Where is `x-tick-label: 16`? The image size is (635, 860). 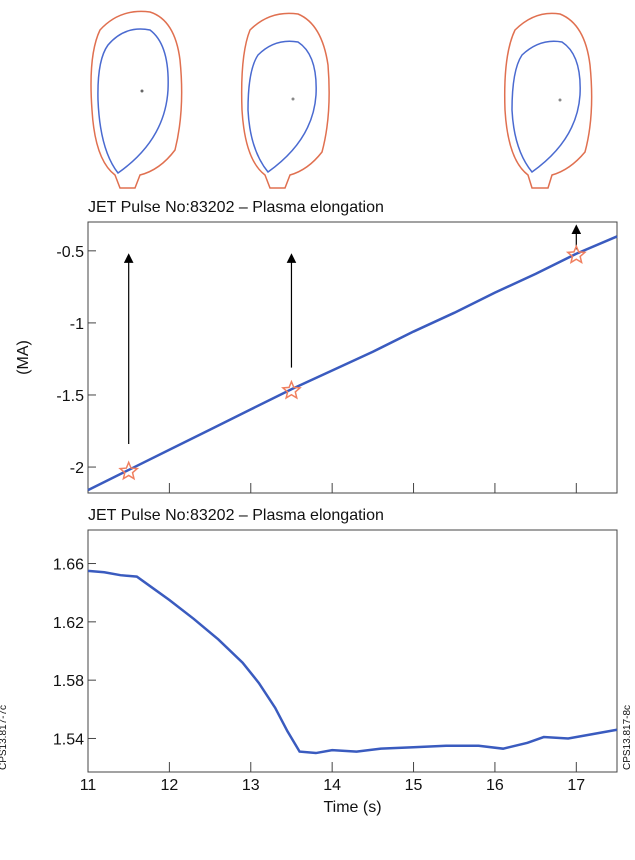 x-tick-label: 16 is located at coordinates (495, 785).